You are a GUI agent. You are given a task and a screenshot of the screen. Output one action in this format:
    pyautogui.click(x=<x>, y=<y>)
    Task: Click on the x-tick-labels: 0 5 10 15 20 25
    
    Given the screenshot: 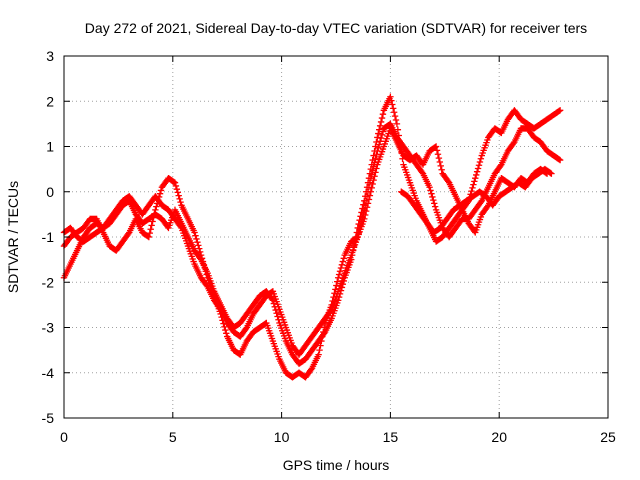 What is the action you would take?
    pyautogui.click(x=338, y=437)
    